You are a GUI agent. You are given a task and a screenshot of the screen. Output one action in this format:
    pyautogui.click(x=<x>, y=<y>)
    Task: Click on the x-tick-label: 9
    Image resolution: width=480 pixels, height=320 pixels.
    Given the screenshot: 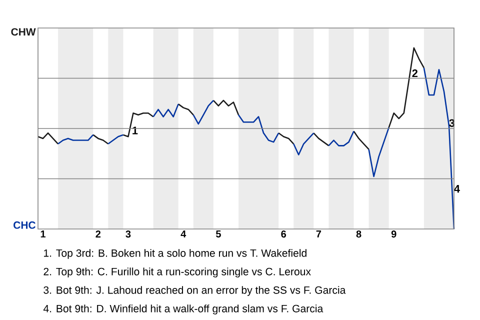 What is the action you would take?
    pyautogui.click(x=393, y=234)
    